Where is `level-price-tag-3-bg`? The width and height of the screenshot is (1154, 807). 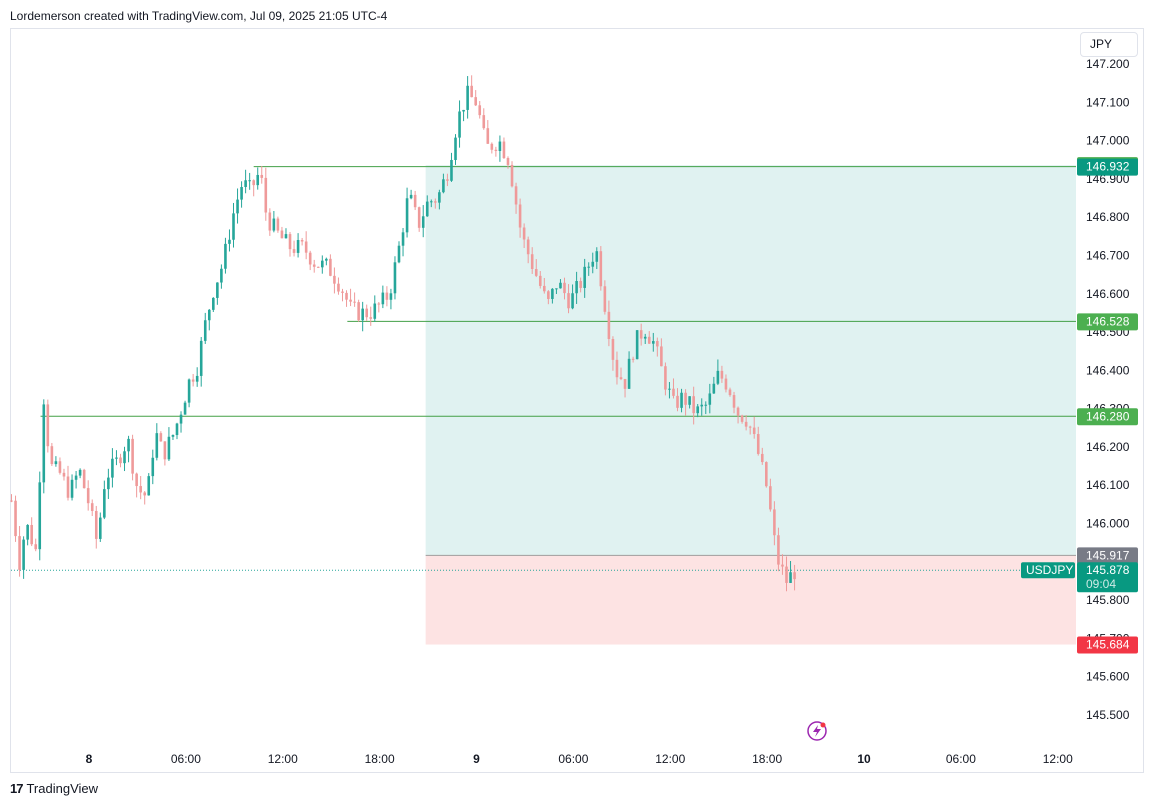
level-price-tag-3-bg is located at coordinates (1107, 417).